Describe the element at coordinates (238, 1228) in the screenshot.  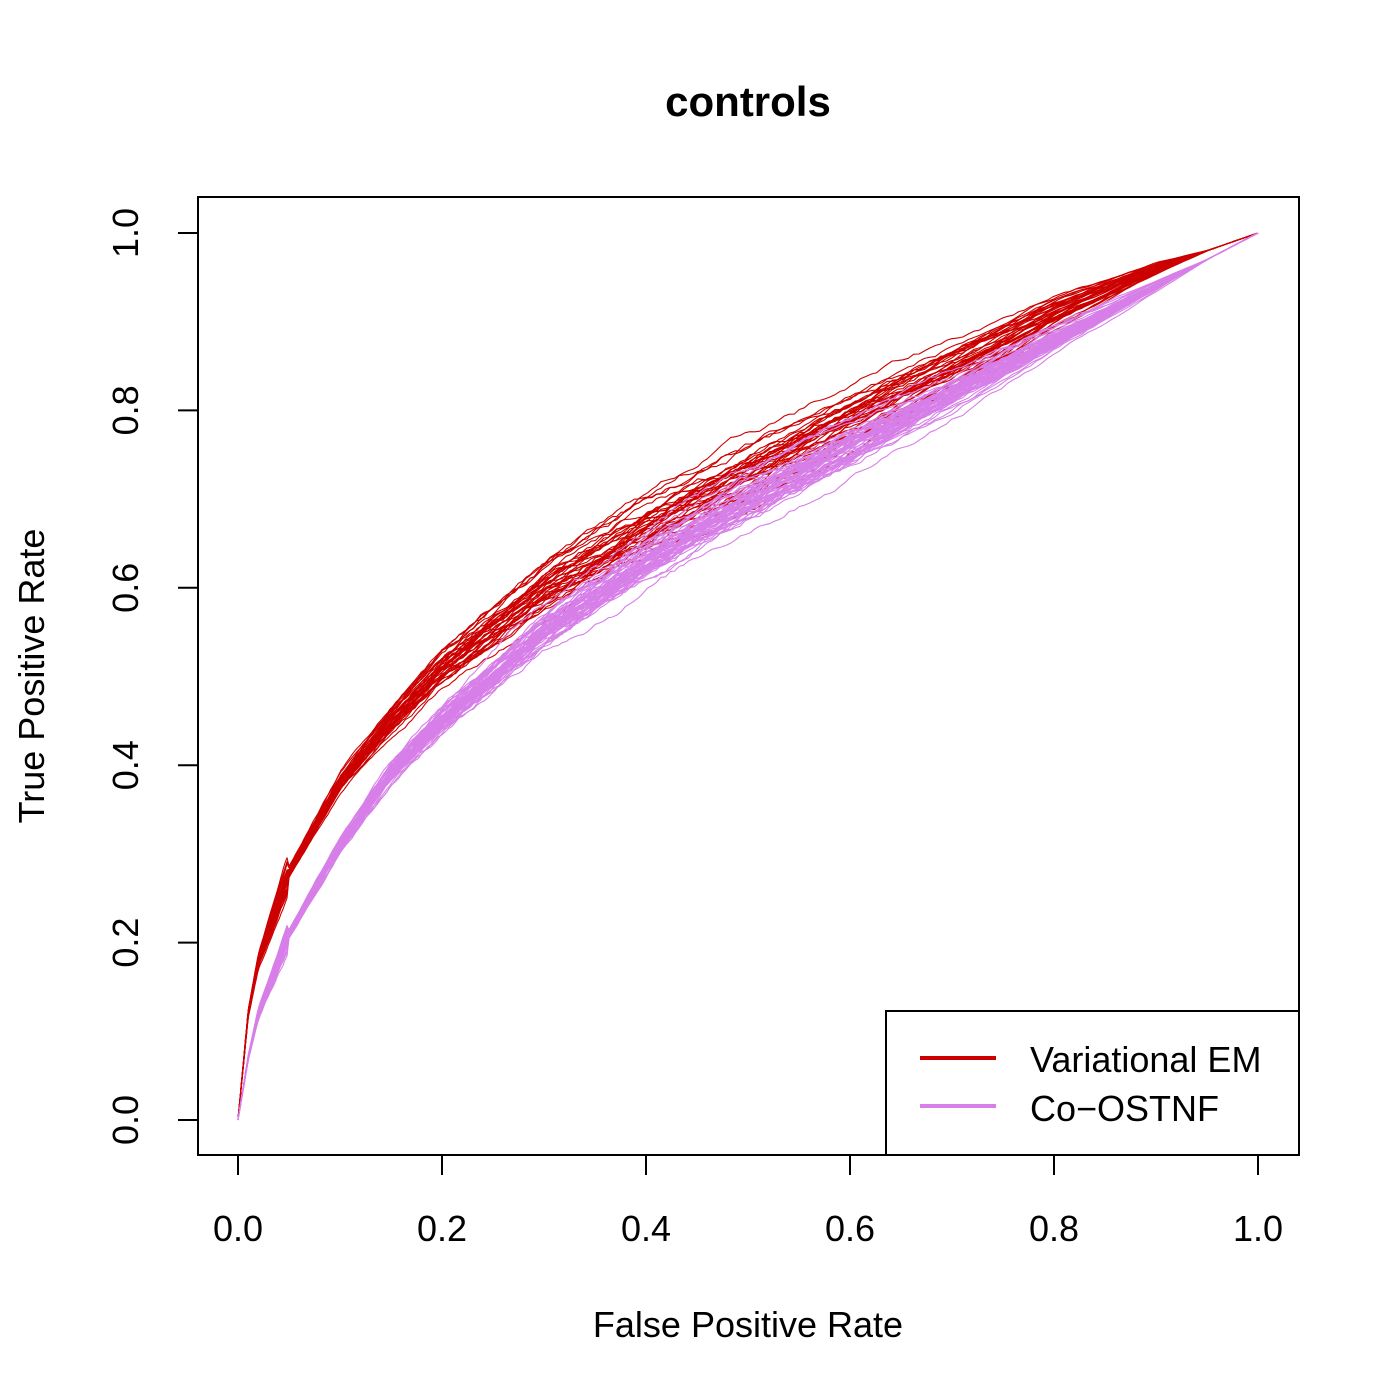
I see `x-tick-label: 0.0` at that location.